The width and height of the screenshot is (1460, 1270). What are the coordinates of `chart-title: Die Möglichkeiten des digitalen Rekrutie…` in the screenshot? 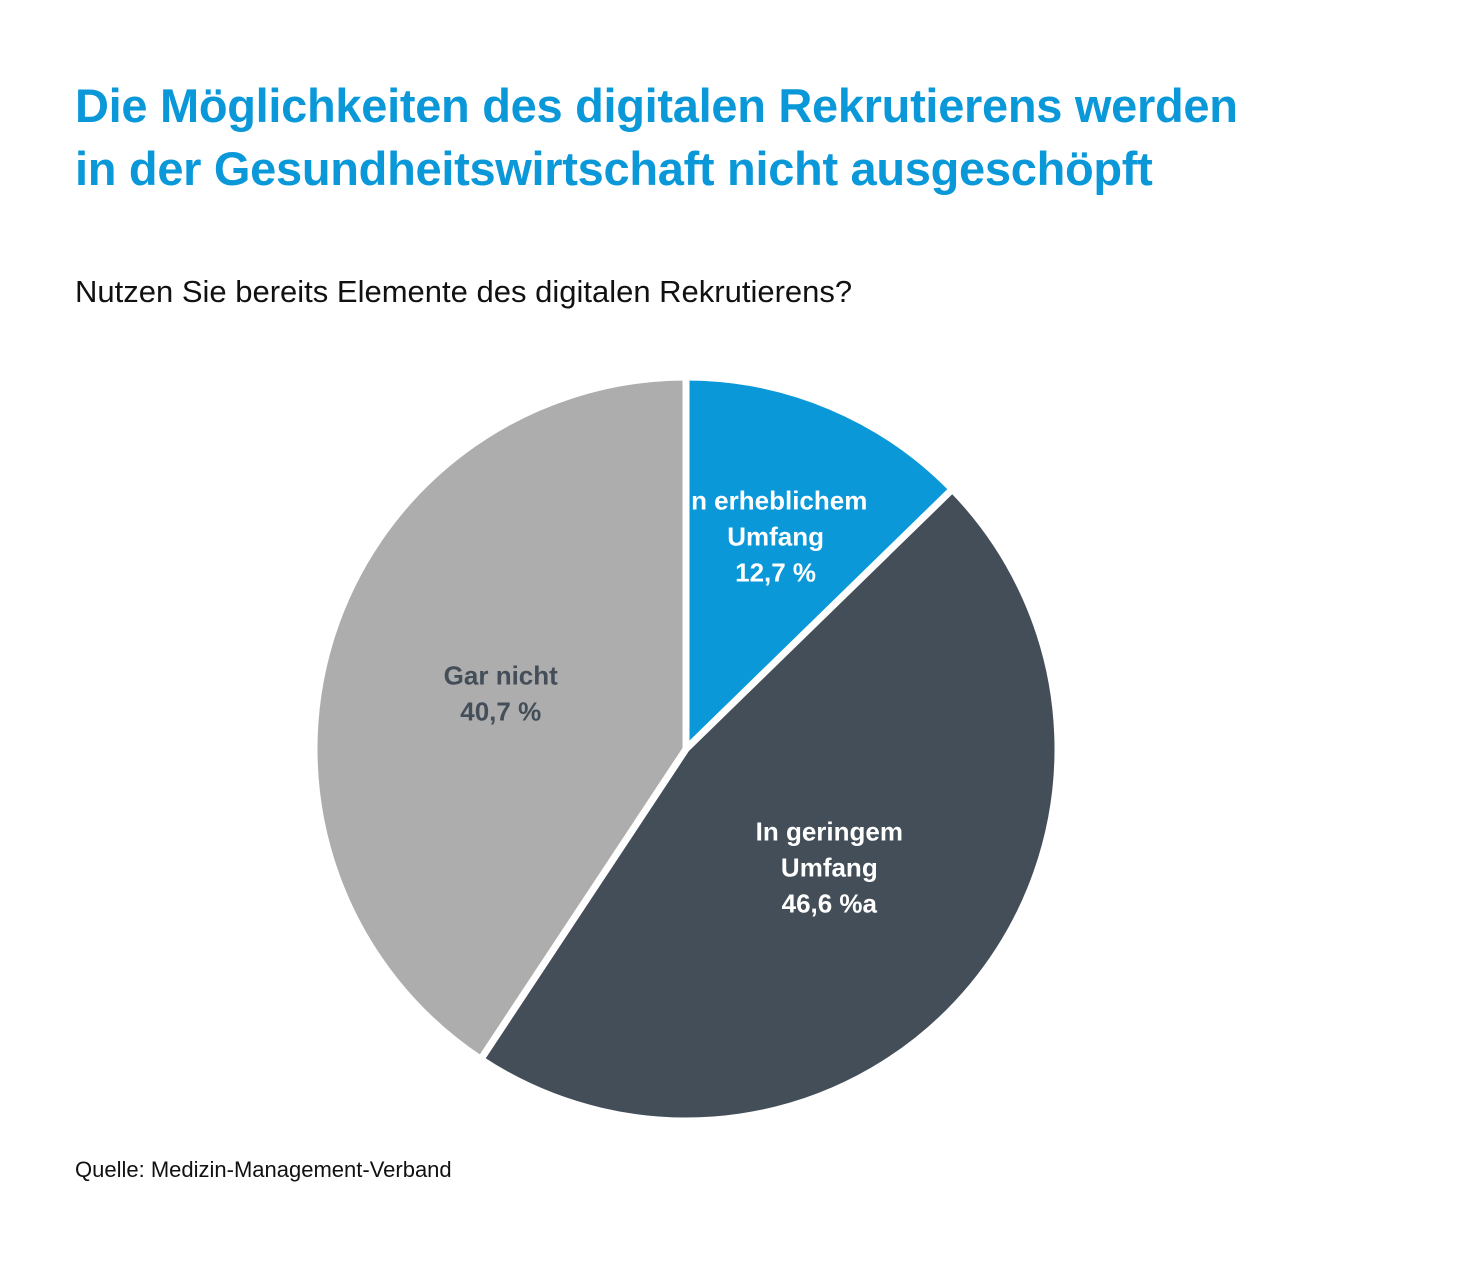 It's located at (745, 137).